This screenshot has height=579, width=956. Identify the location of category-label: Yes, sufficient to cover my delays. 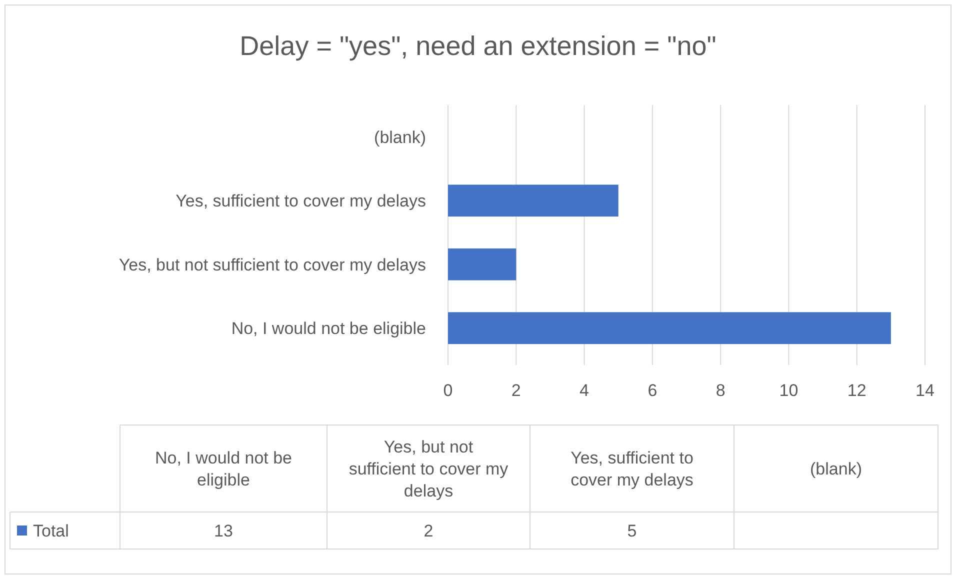
(632, 469).